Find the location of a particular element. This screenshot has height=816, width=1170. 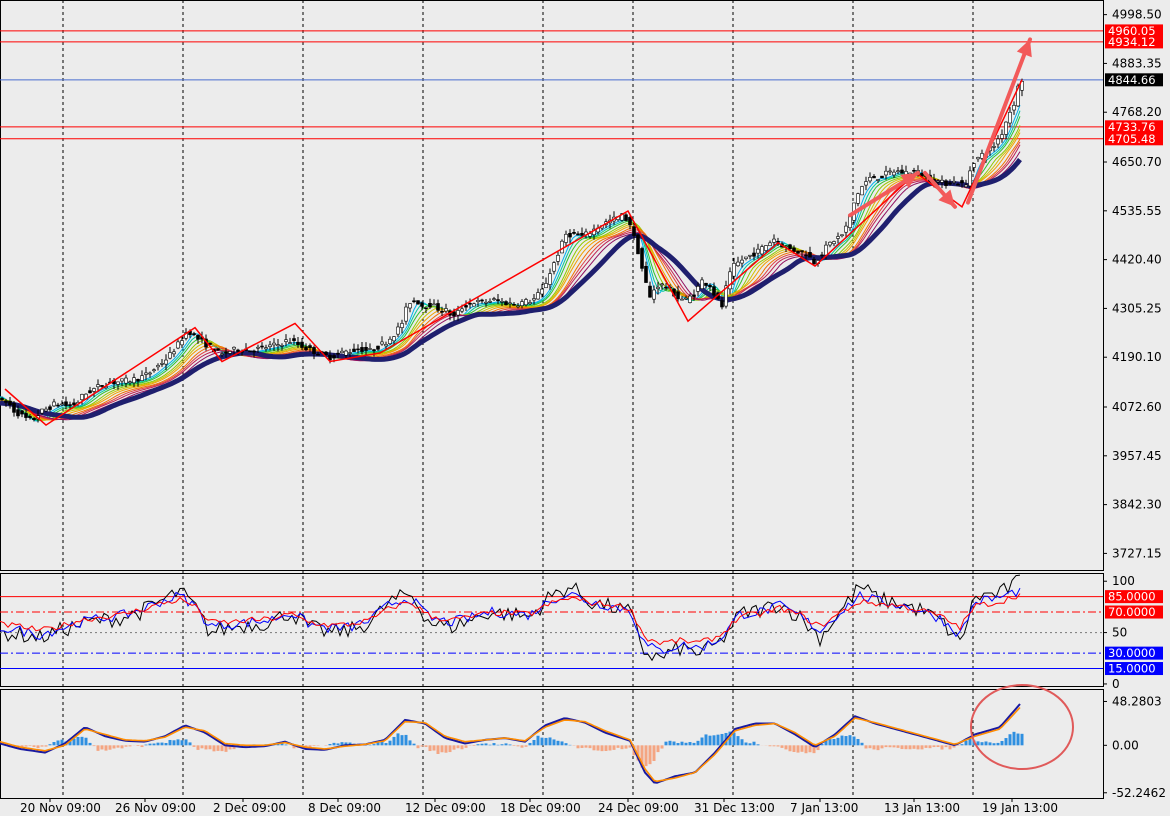

price-level-badge is located at coordinates (1134, 42).